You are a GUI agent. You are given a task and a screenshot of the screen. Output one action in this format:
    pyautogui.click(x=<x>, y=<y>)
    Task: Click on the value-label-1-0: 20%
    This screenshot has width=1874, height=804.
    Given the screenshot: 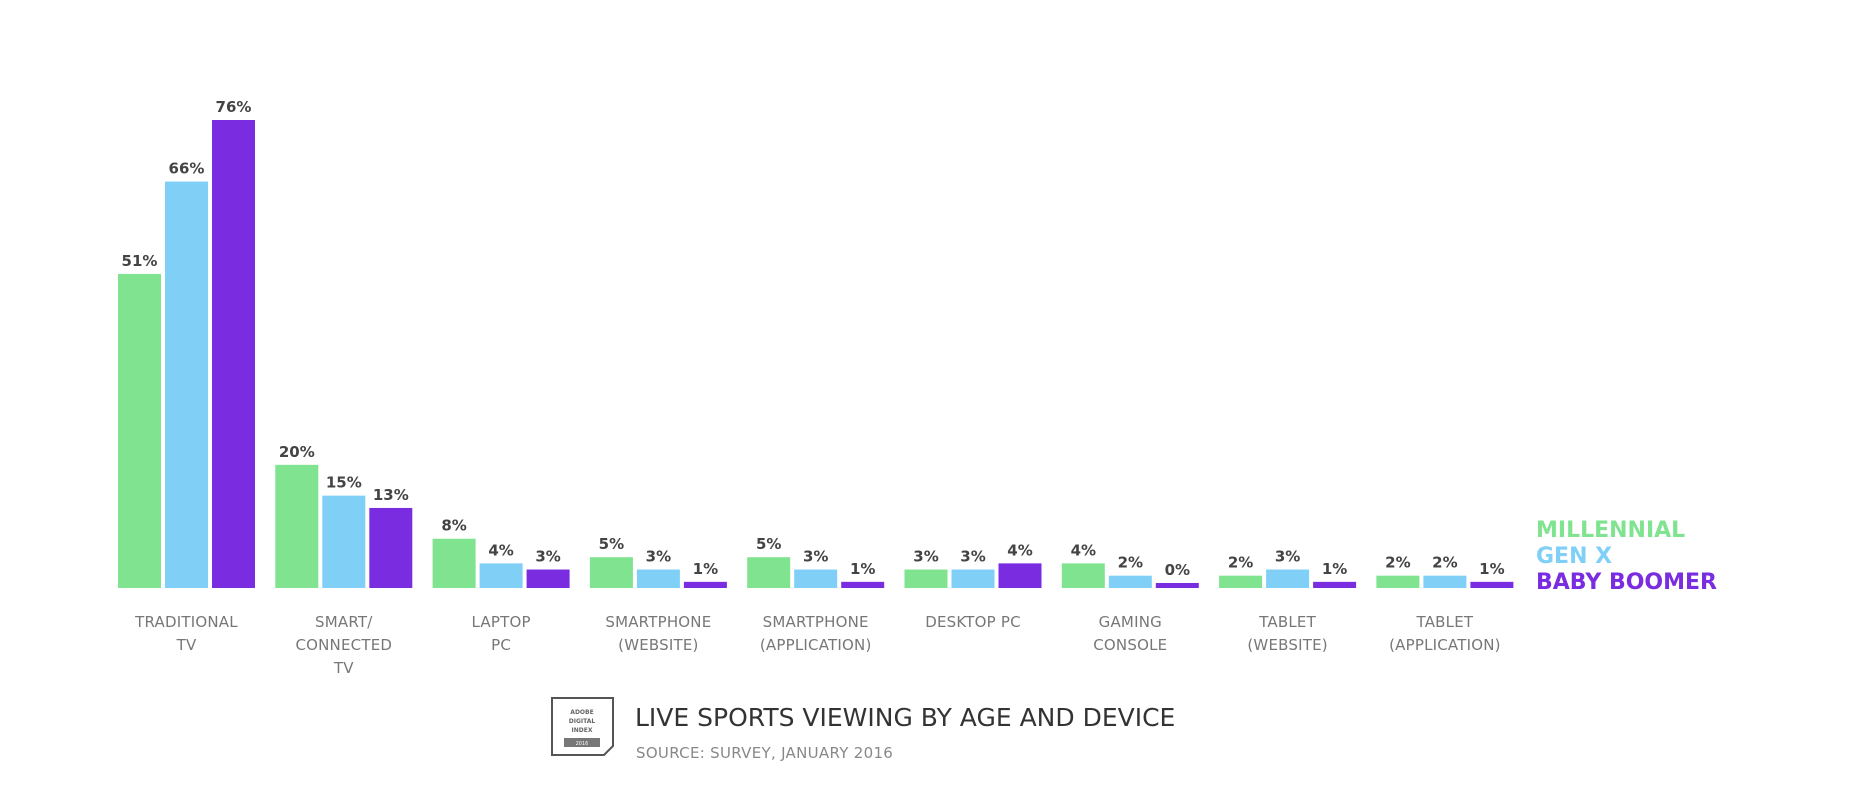 What is the action you would take?
    pyautogui.click(x=297, y=452)
    